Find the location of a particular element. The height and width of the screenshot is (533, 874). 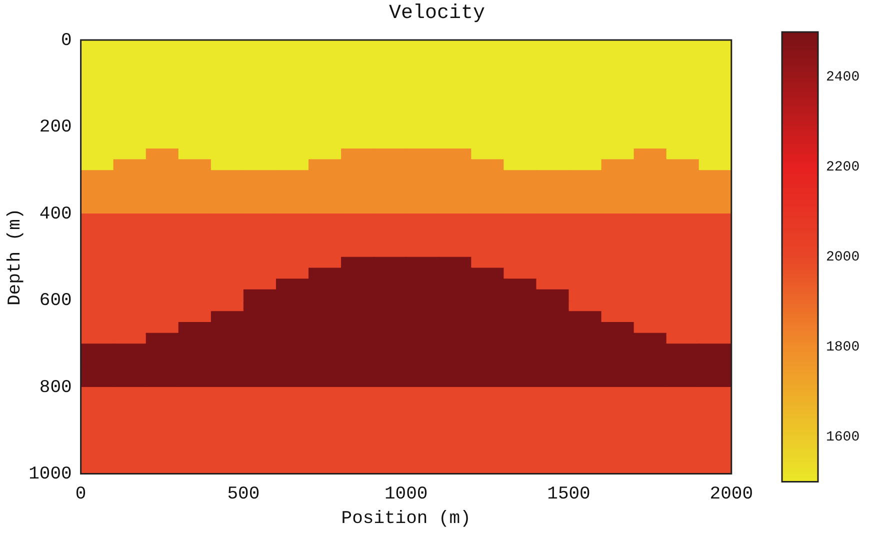

y-tick-label: 1000 is located at coordinates (50, 474).